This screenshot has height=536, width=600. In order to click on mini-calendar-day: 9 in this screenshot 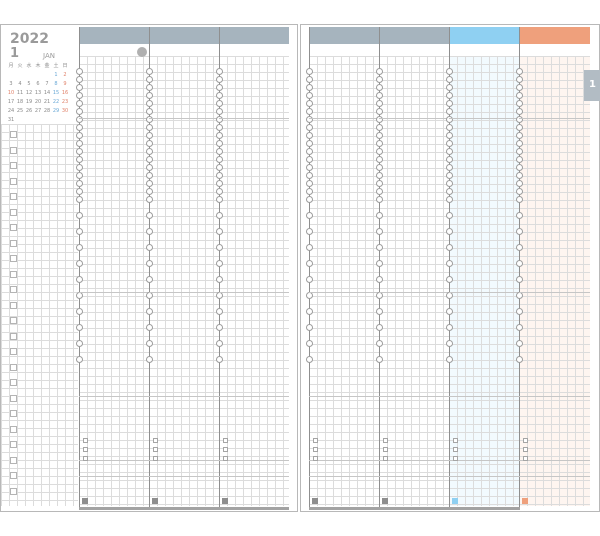, I will do `click(65, 84)`.